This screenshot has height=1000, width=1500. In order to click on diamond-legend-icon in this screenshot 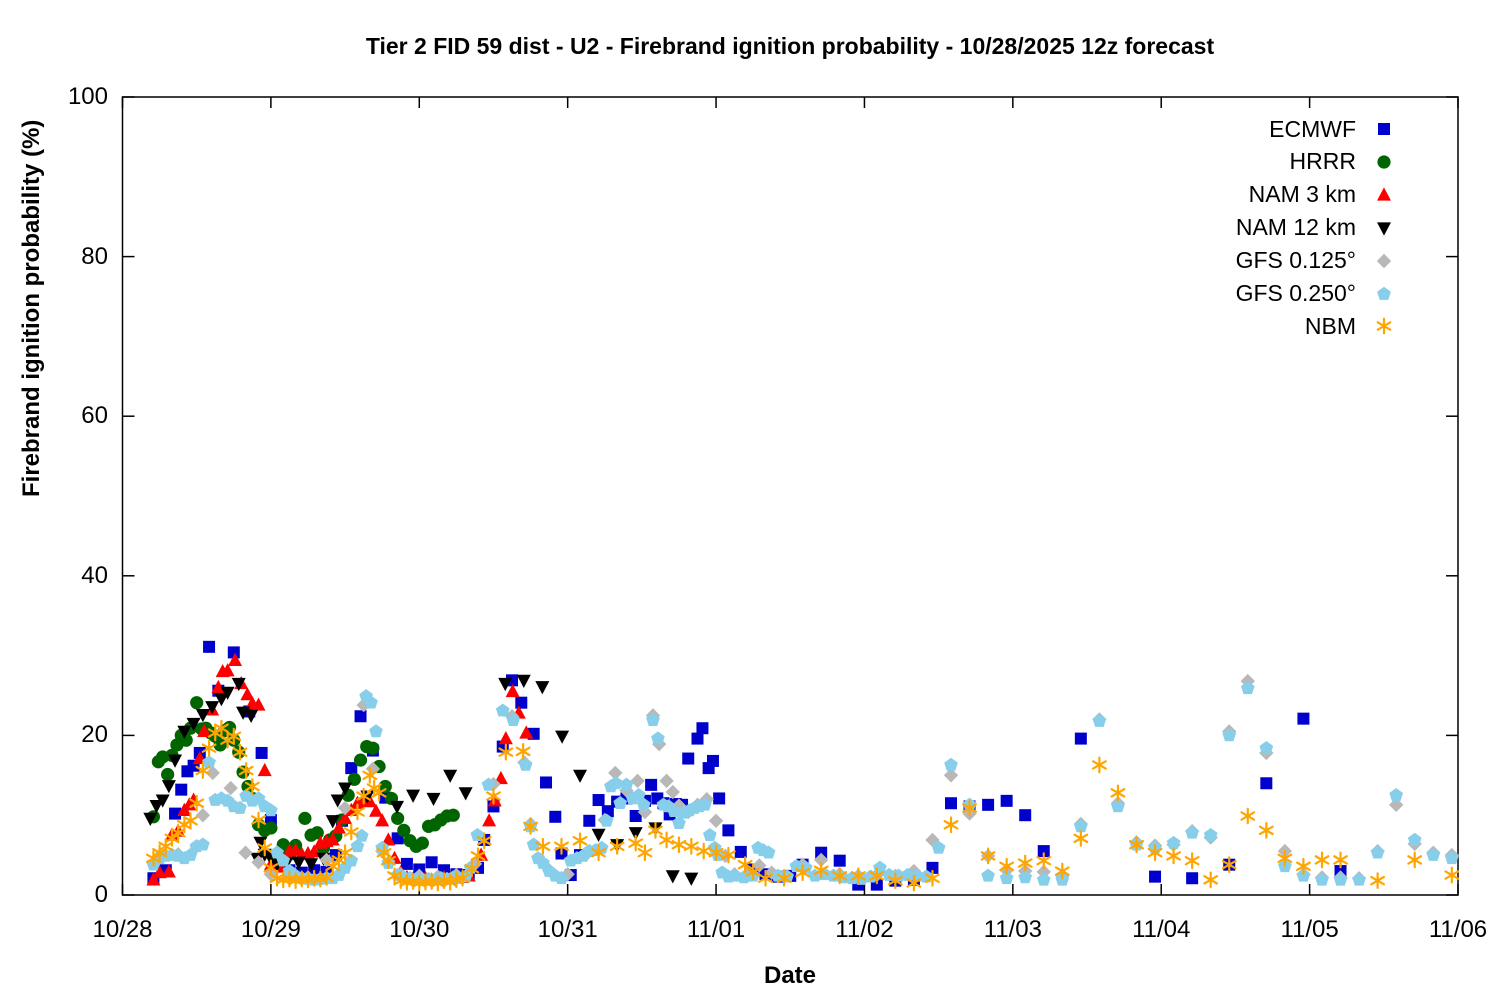, I will do `click(1384, 260)`.